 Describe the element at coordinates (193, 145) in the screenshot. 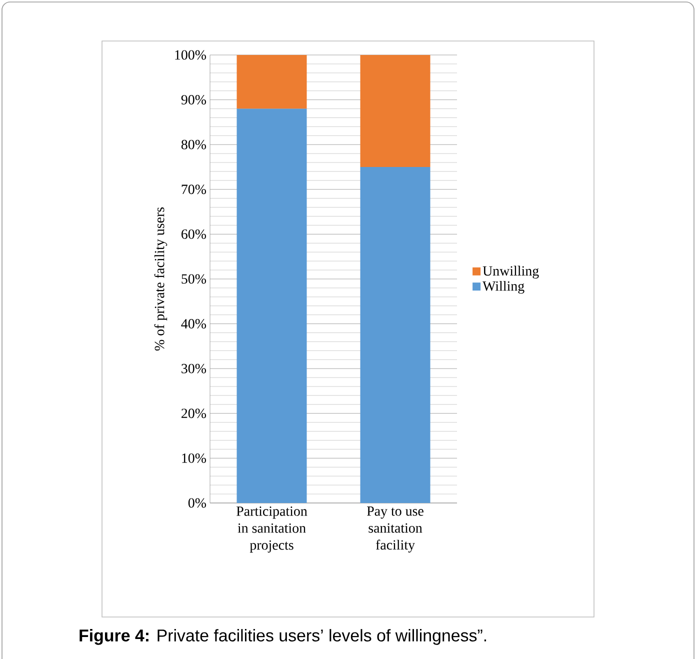

I see `y-tick-label: 80%` at that location.